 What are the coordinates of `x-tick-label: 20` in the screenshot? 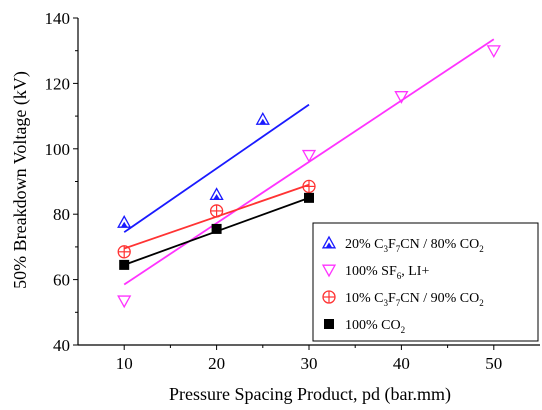 It's located at (216, 363).